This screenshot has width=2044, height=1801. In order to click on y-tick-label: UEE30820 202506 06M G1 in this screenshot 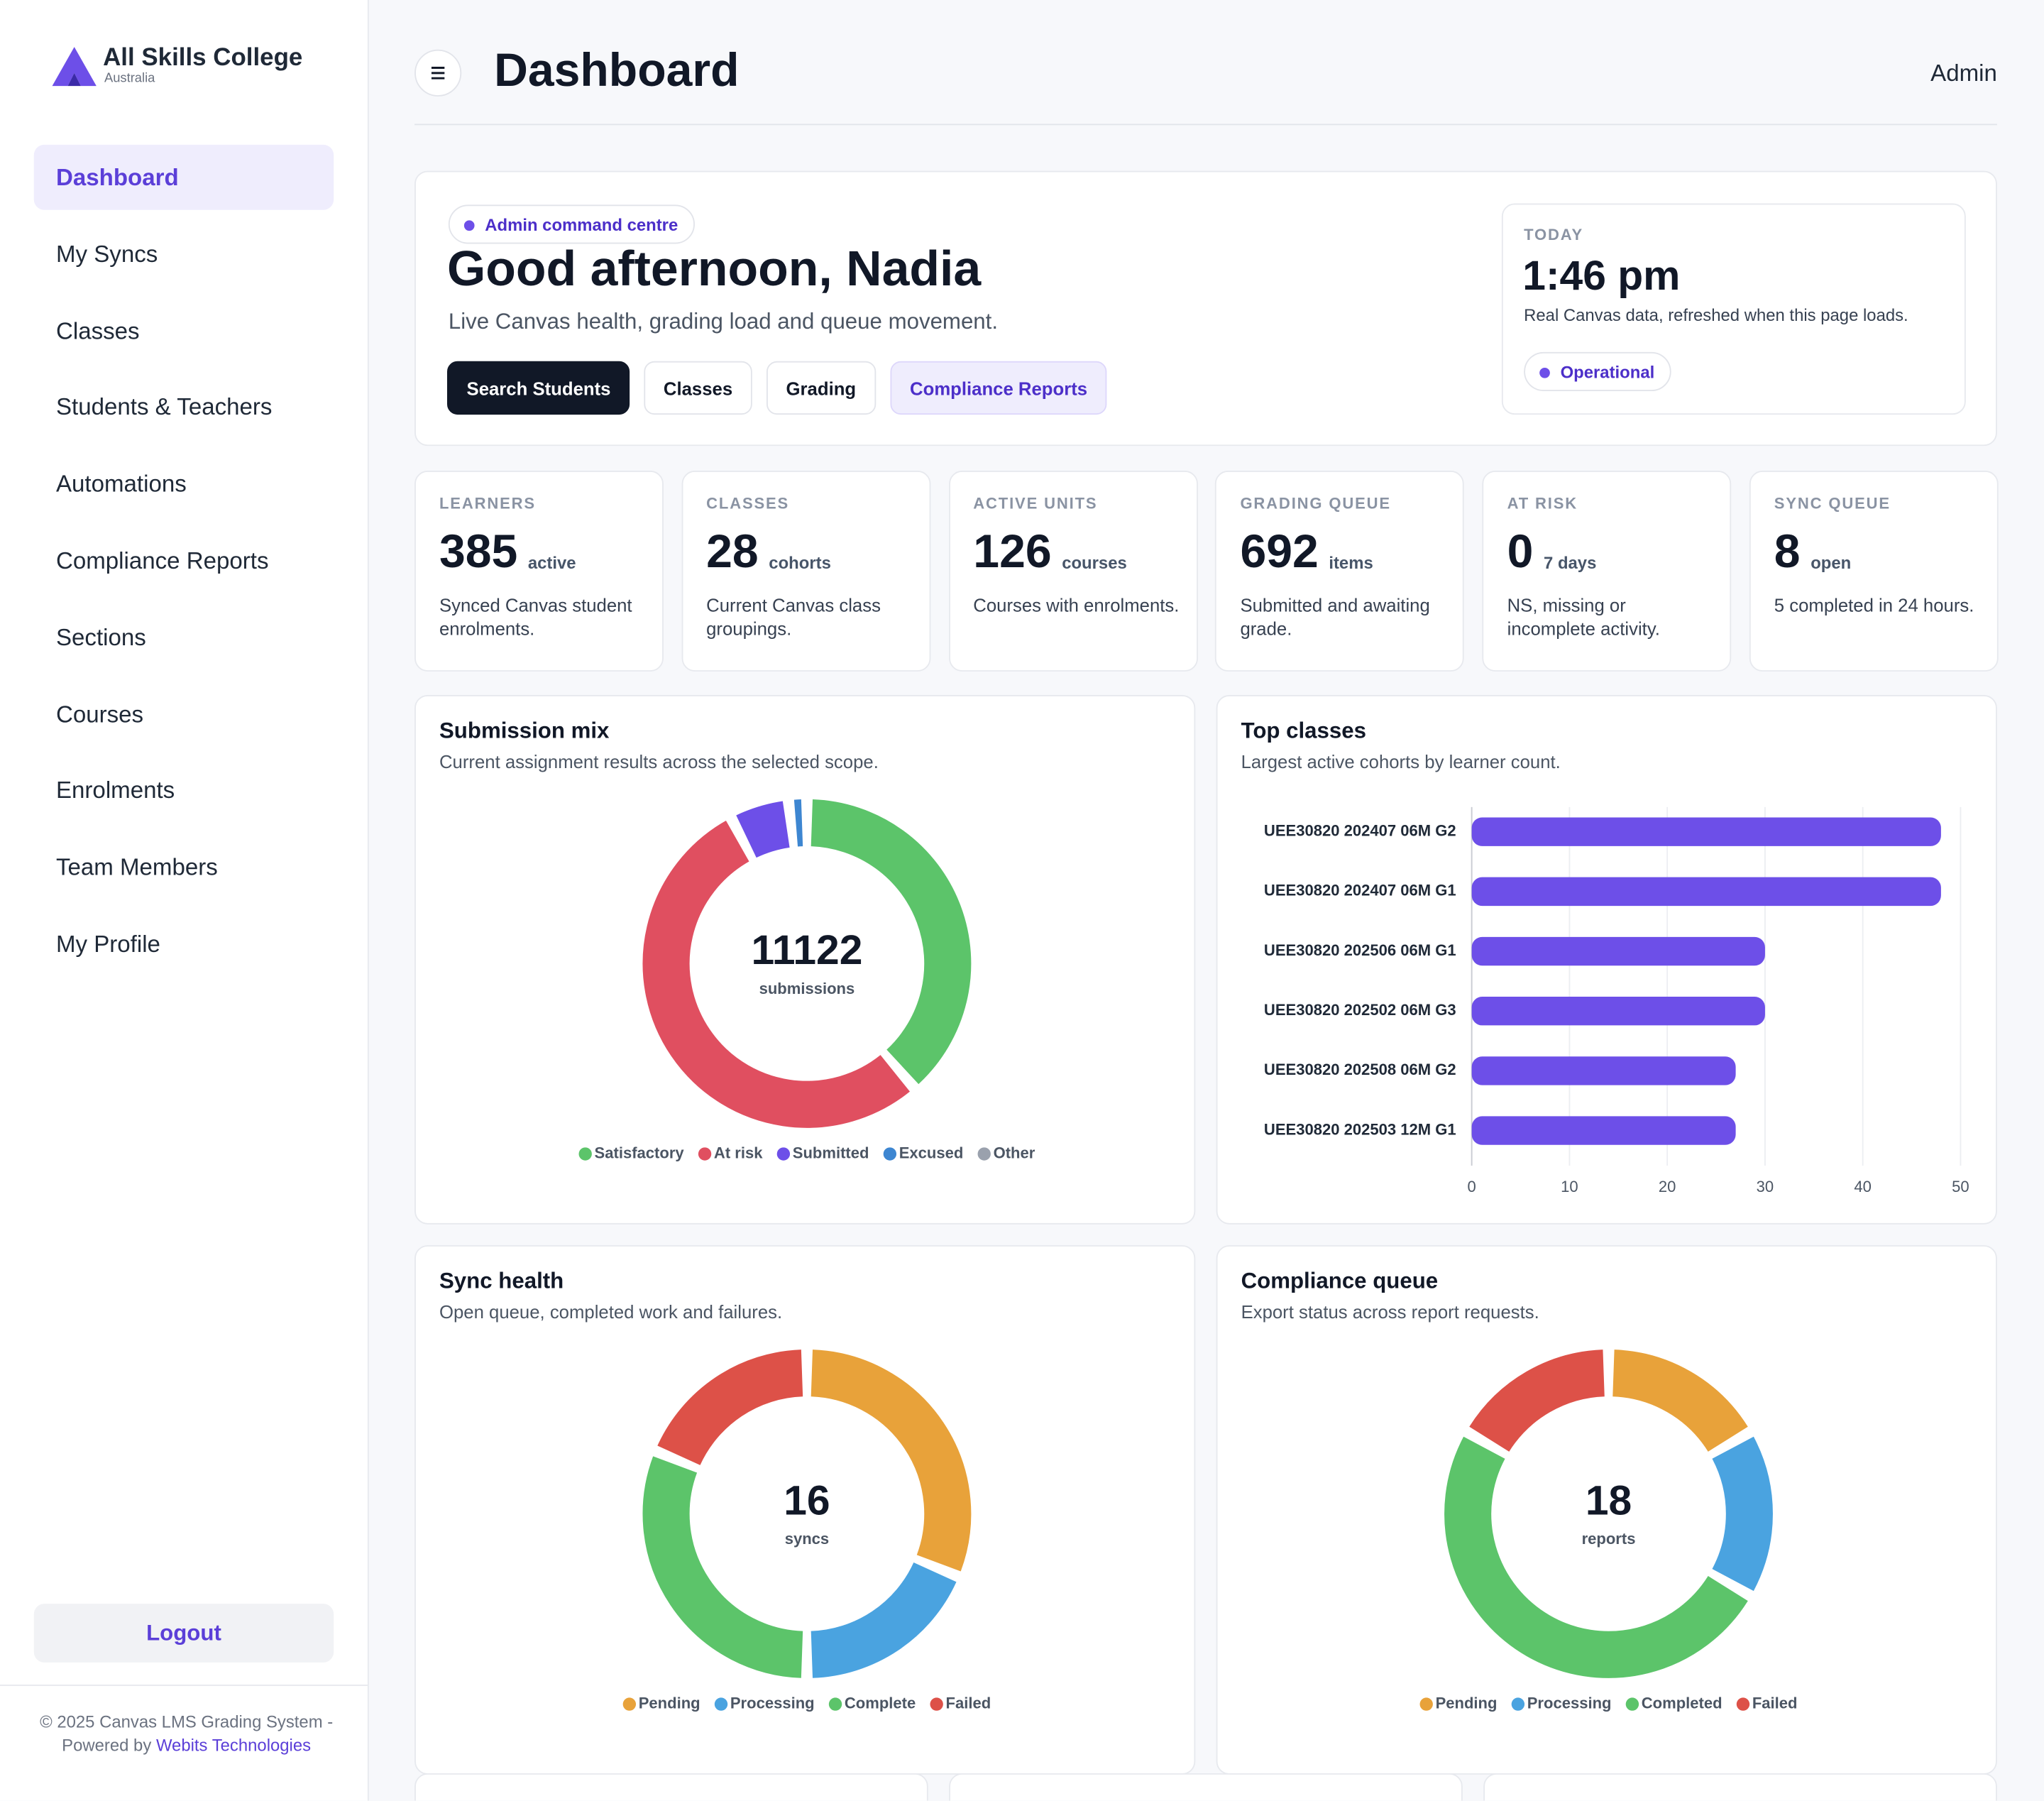, I will do `click(1360, 950)`.